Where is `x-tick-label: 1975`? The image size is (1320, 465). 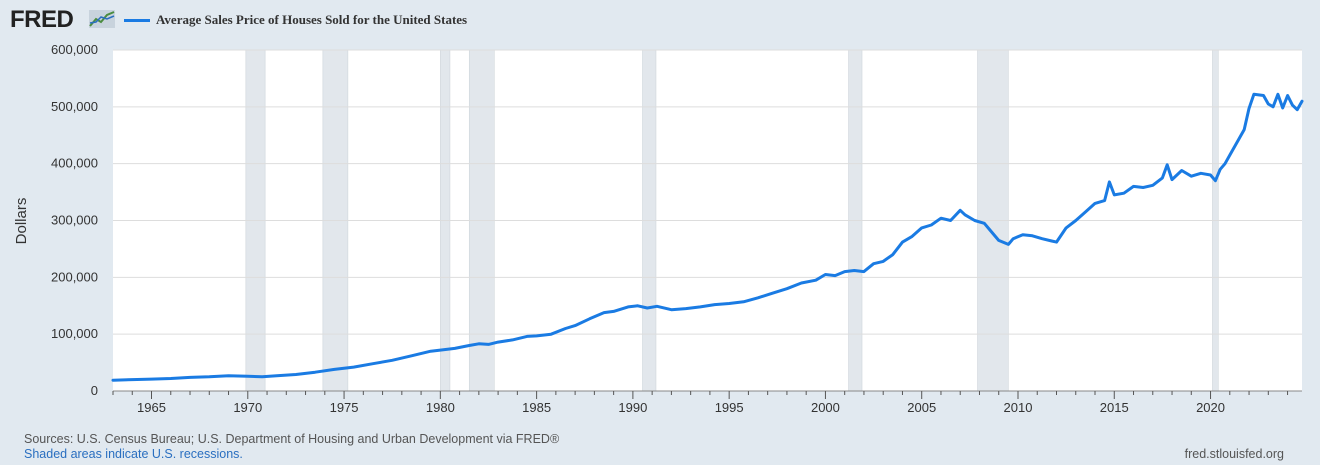
x-tick-label: 1975 is located at coordinates (344, 407).